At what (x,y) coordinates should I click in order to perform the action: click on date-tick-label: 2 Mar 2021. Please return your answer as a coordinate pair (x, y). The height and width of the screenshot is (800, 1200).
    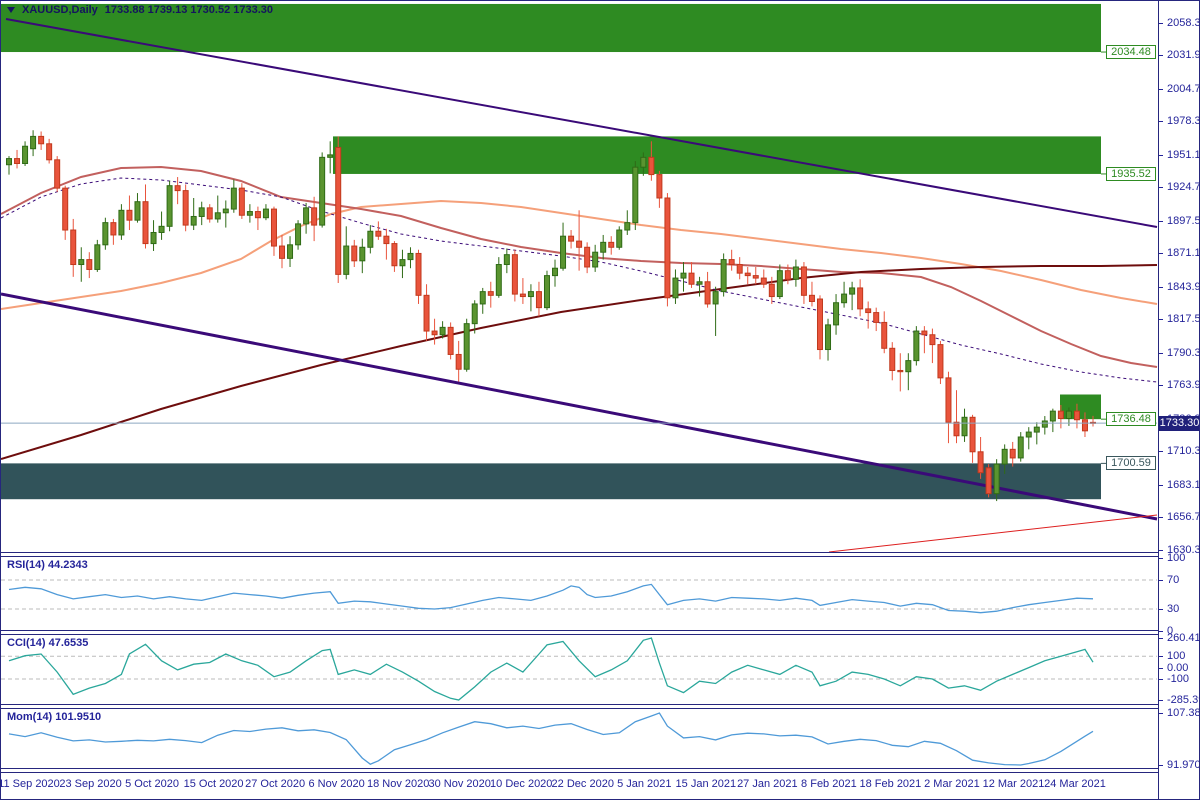
    Looking at the image, I should click on (952, 784).